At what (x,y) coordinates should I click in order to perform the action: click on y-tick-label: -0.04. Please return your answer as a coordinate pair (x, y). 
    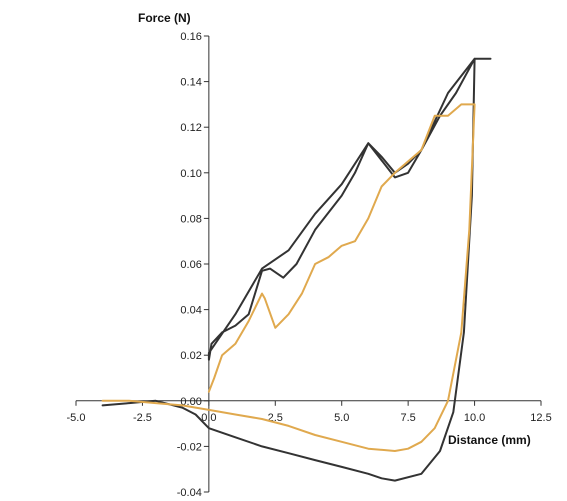
    Looking at the image, I should click on (189, 493).